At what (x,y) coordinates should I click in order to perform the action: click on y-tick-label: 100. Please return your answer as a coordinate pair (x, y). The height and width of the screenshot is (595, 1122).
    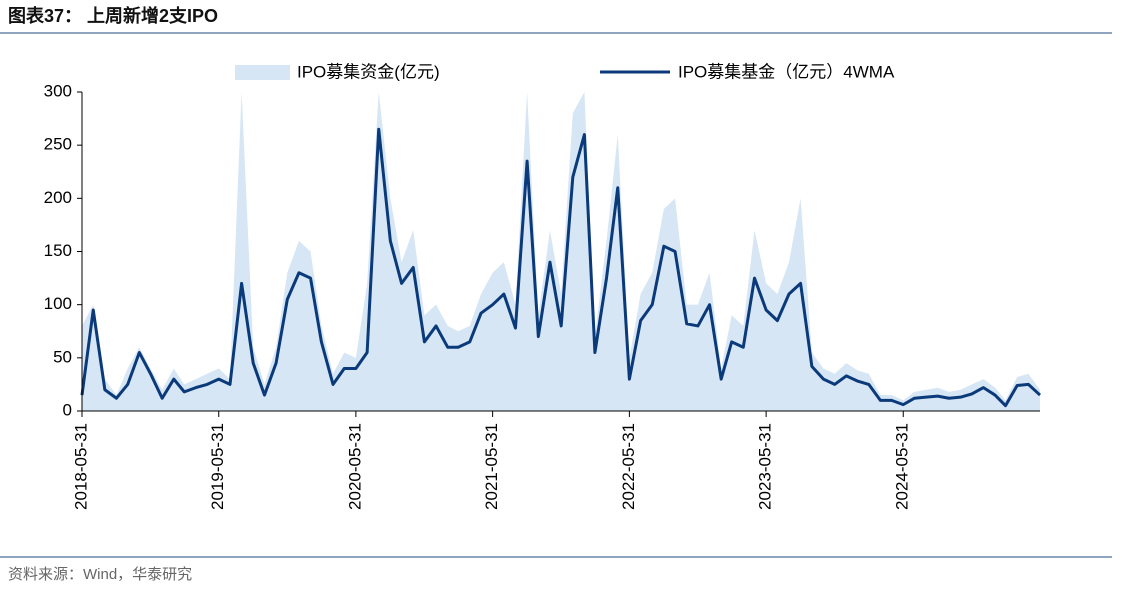
    Looking at the image, I should click on (58, 303).